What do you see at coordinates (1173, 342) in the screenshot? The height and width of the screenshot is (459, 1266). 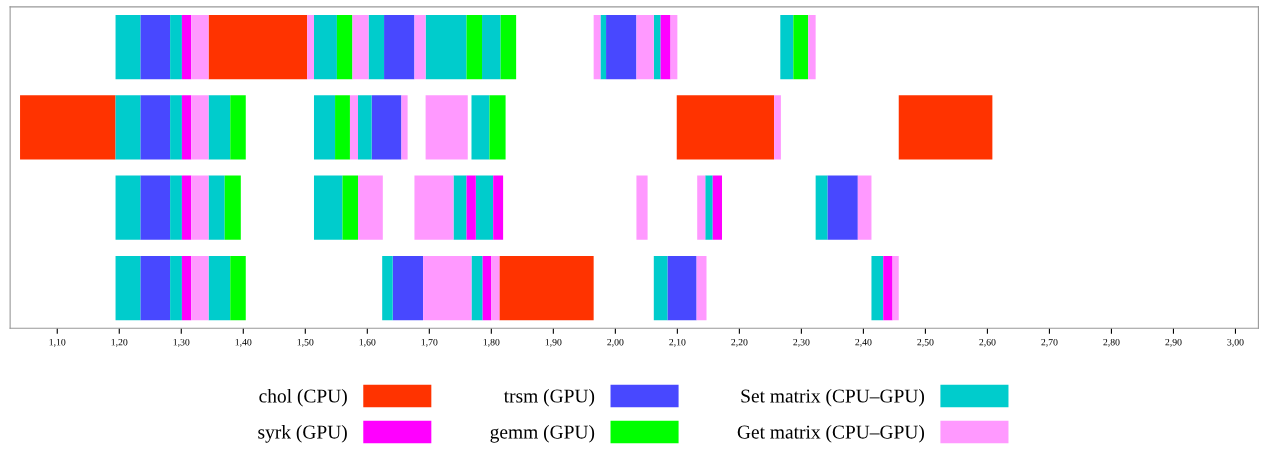 I see `x-tick-label: 2,90` at bounding box center [1173, 342].